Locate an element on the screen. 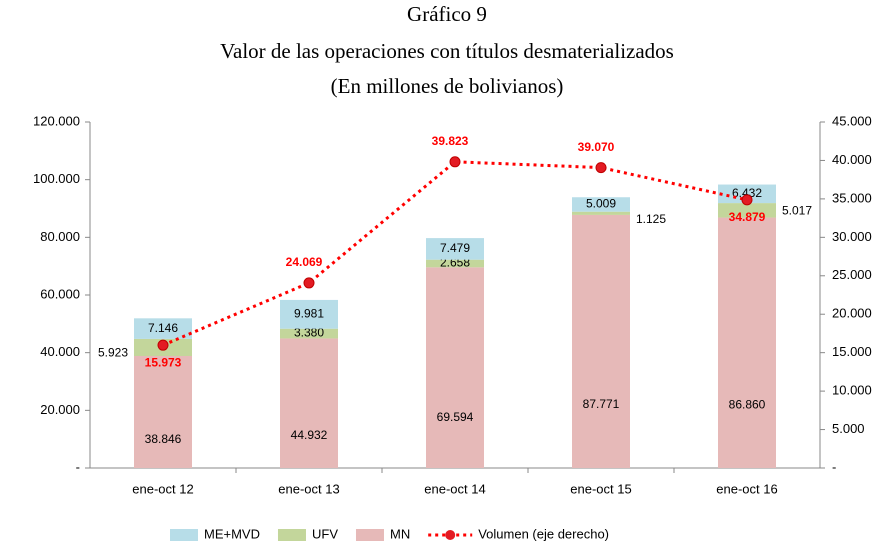 The height and width of the screenshot is (546, 894). value-label: 1.125 is located at coordinates (651, 219).